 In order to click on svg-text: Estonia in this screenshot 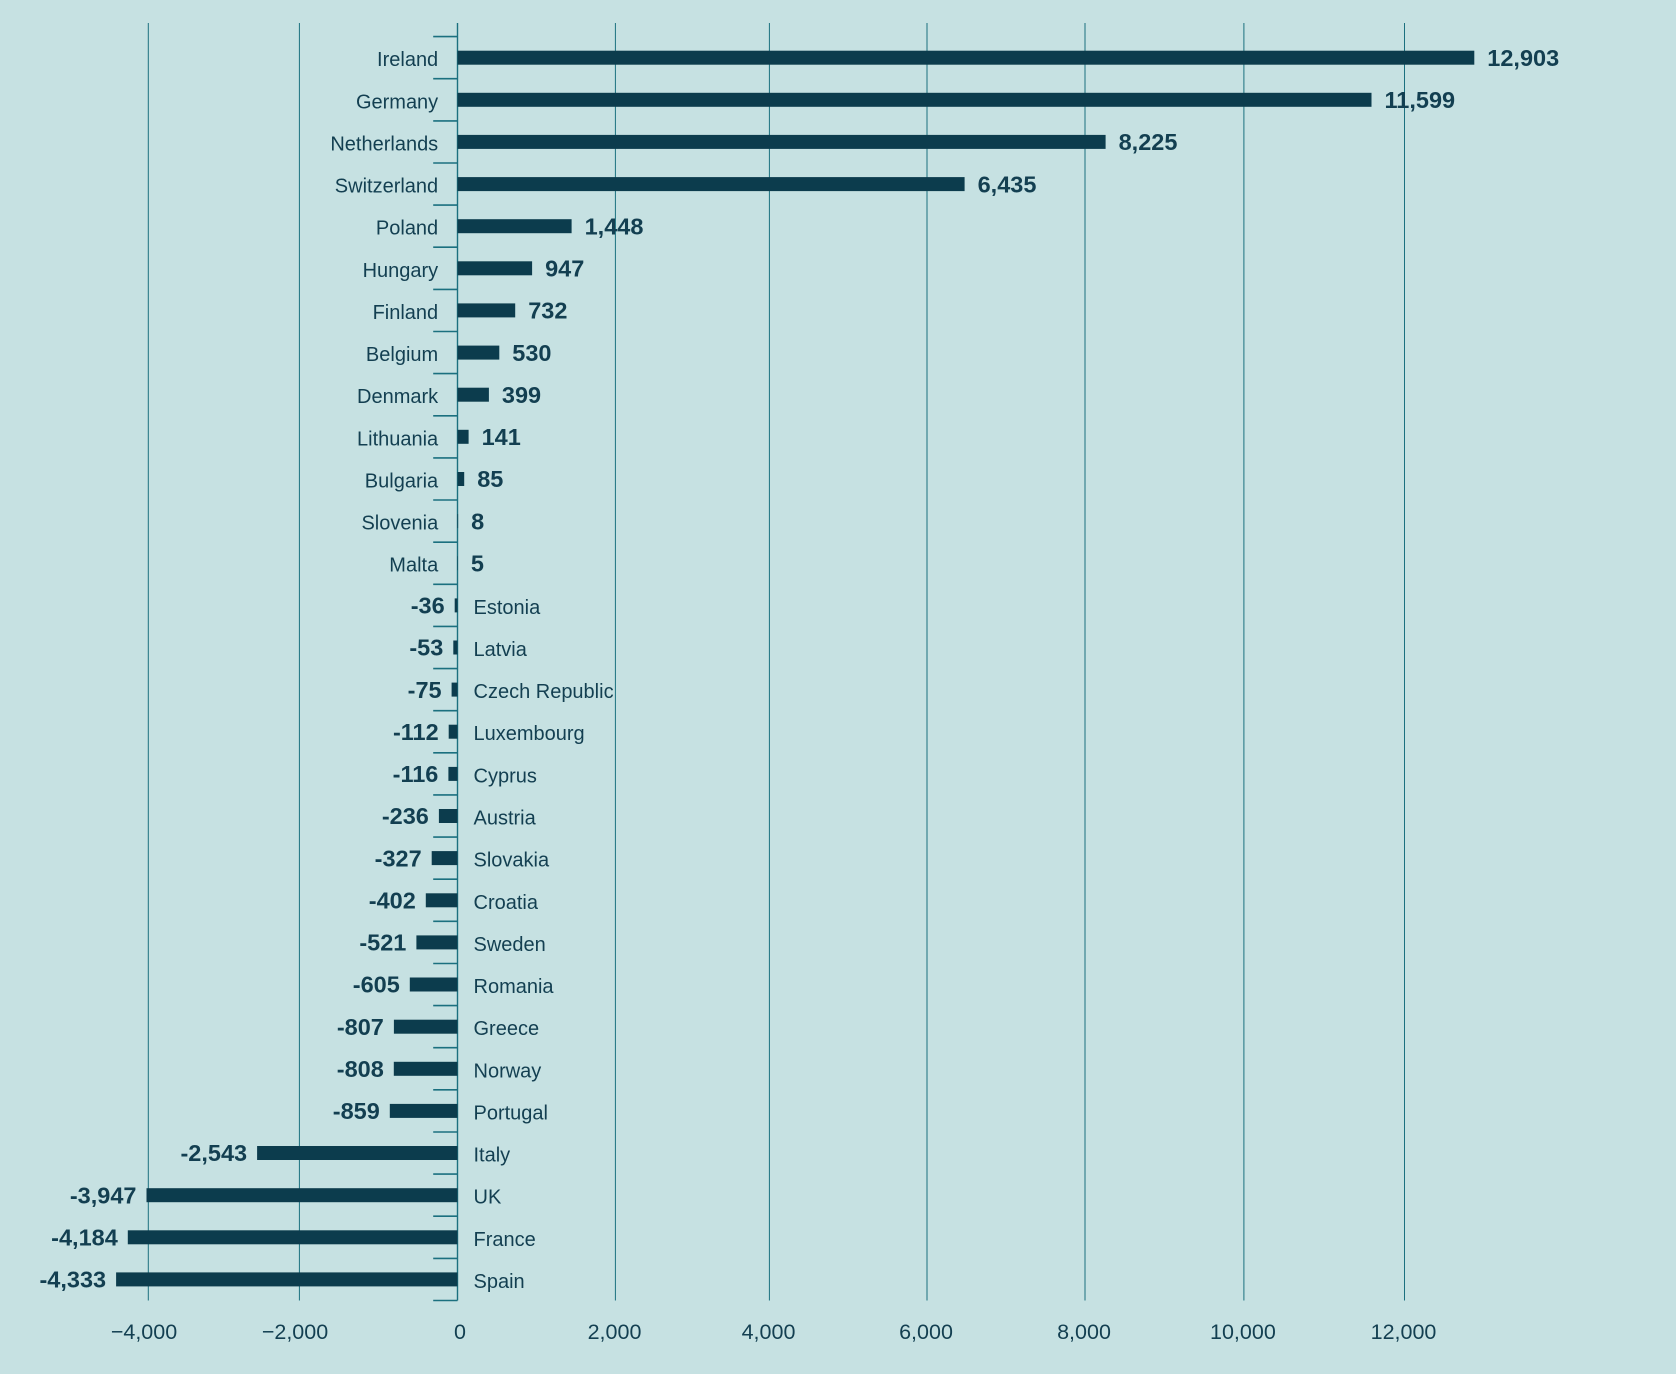, I will do `click(508, 608)`.